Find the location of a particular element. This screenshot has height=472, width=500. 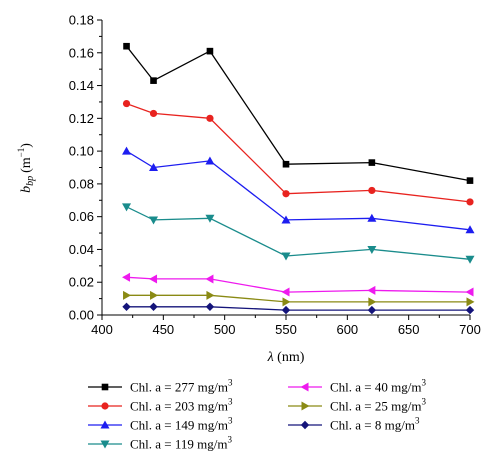

y-axis-label: bbp (m−1) is located at coordinates (26, 168).